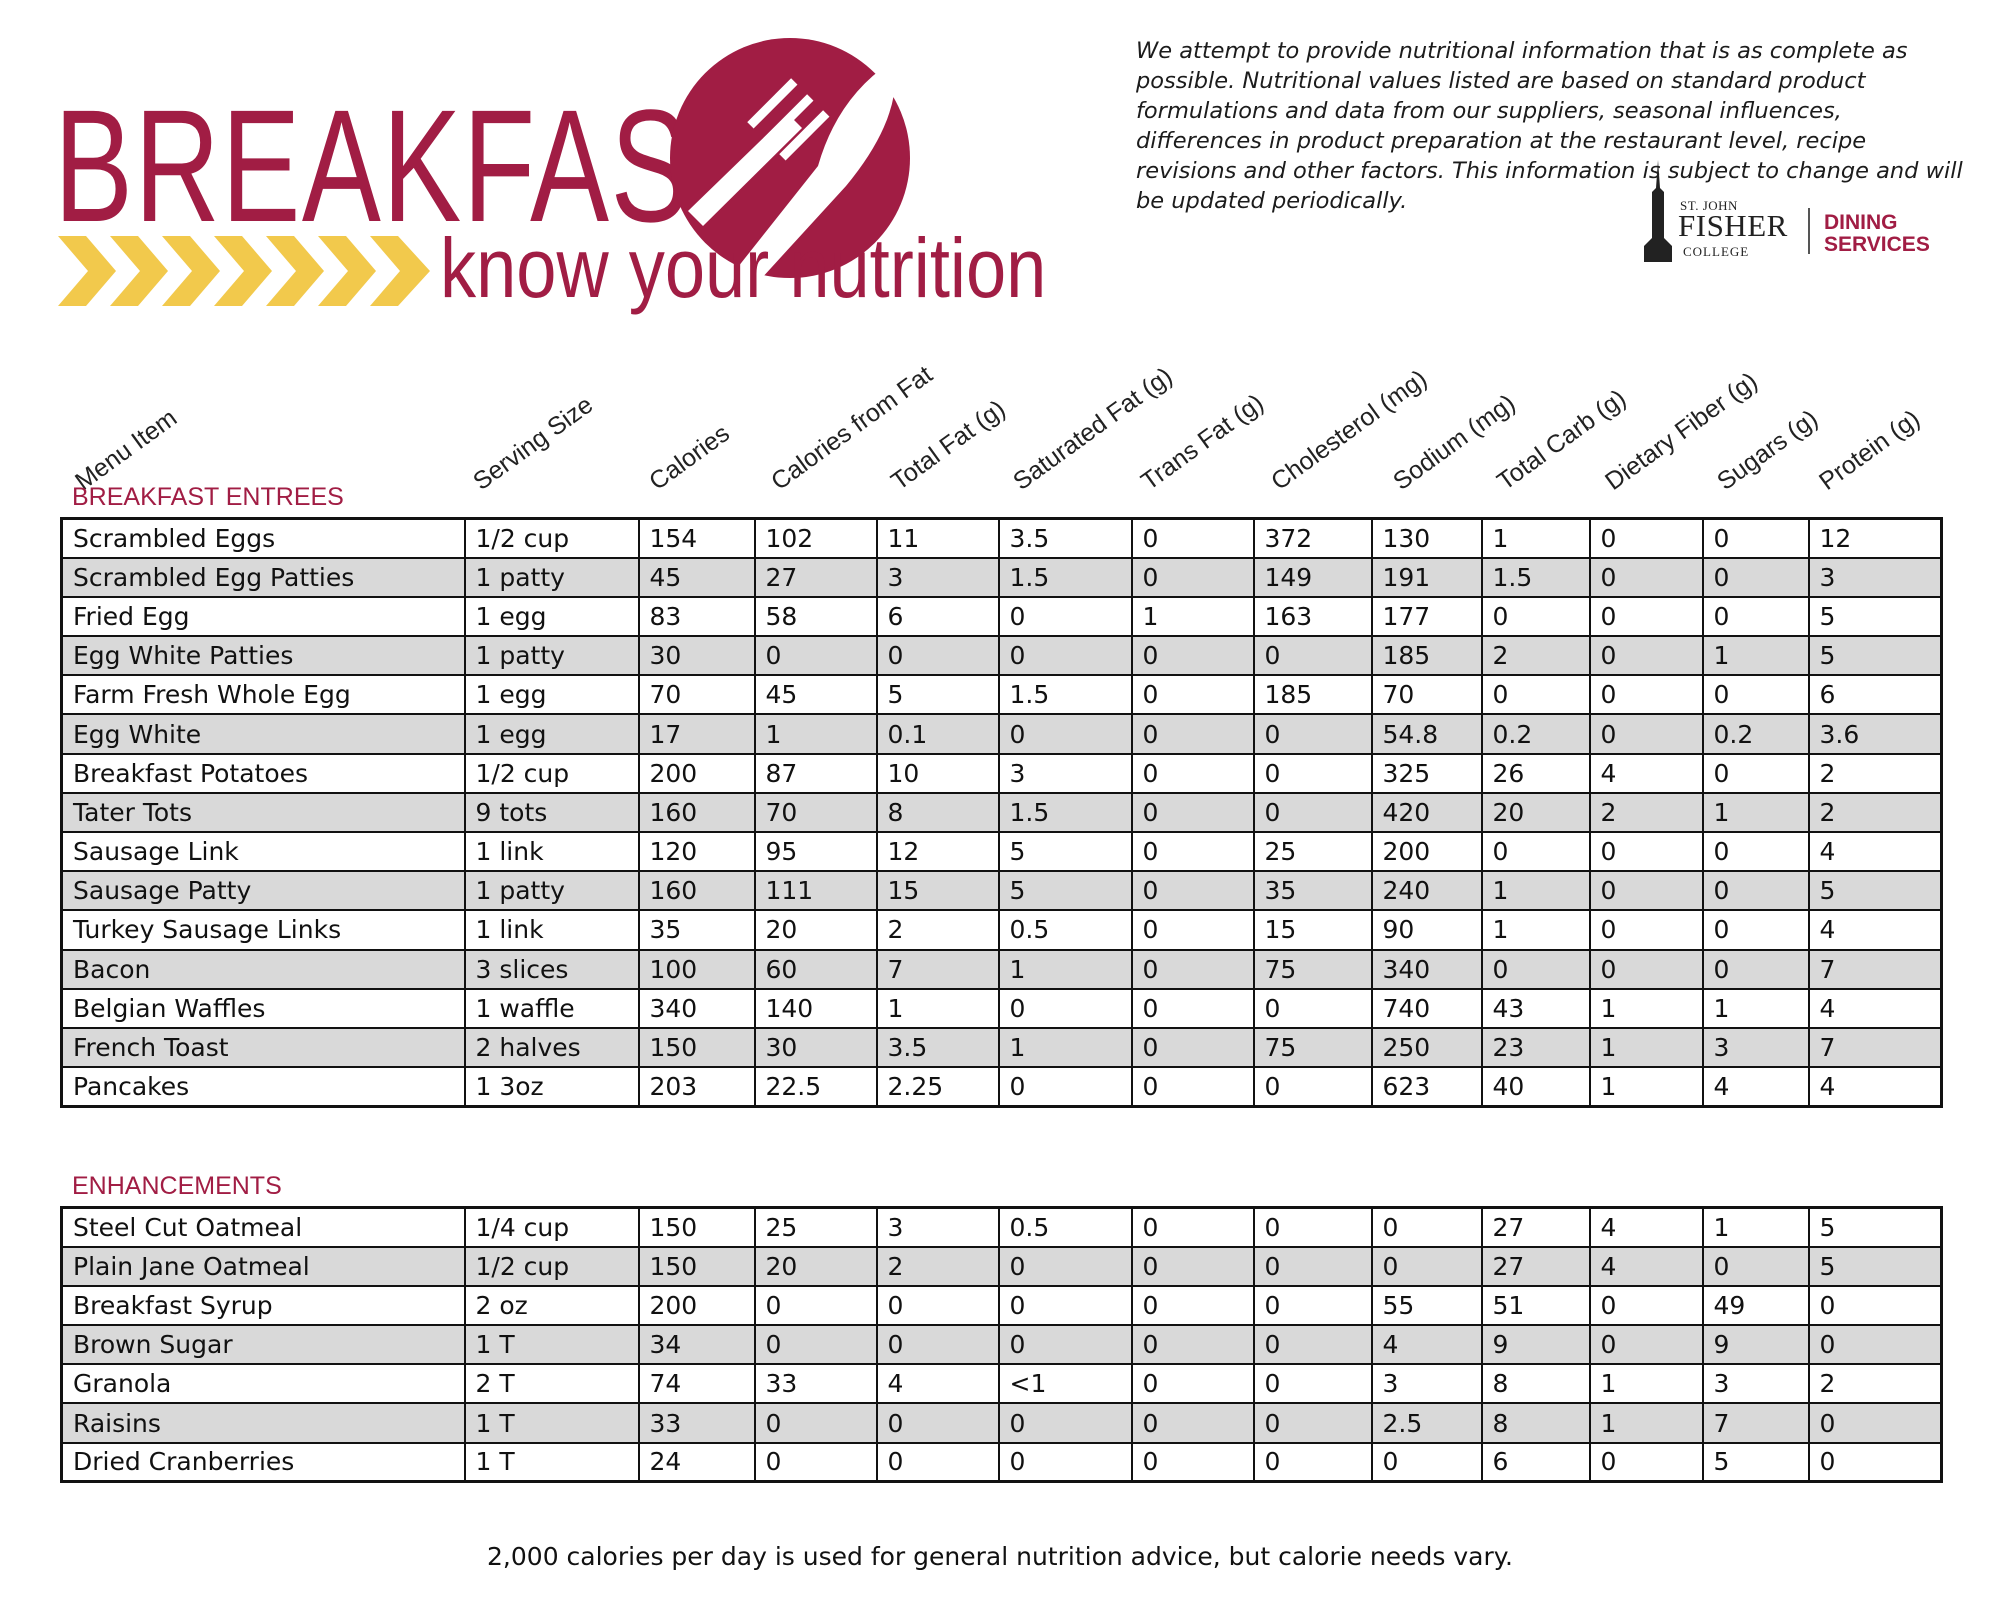  What do you see at coordinates (1426, 538) in the screenshot?
I see `table-cell: 130` at bounding box center [1426, 538].